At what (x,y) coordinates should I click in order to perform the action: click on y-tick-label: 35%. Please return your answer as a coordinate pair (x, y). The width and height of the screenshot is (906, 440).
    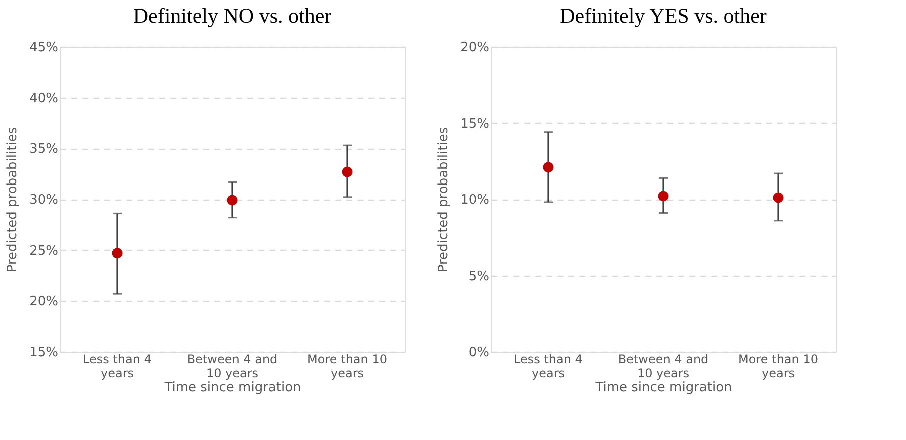
    Looking at the image, I should click on (44, 150).